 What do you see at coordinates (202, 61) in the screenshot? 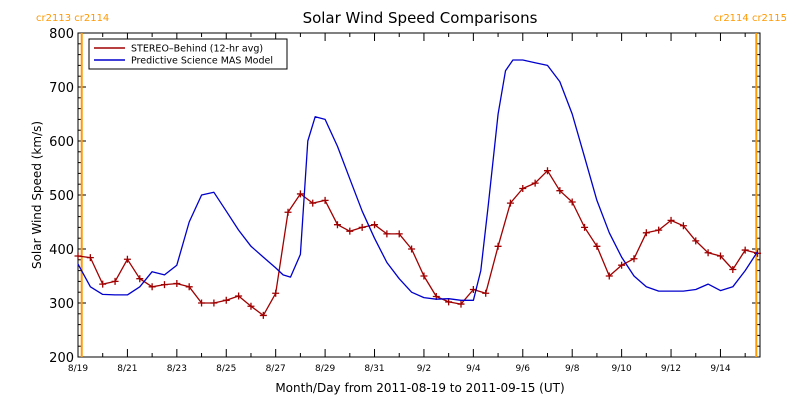
I see `legend-label: Predictive Science MAS Model` at bounding box center [202, 61].